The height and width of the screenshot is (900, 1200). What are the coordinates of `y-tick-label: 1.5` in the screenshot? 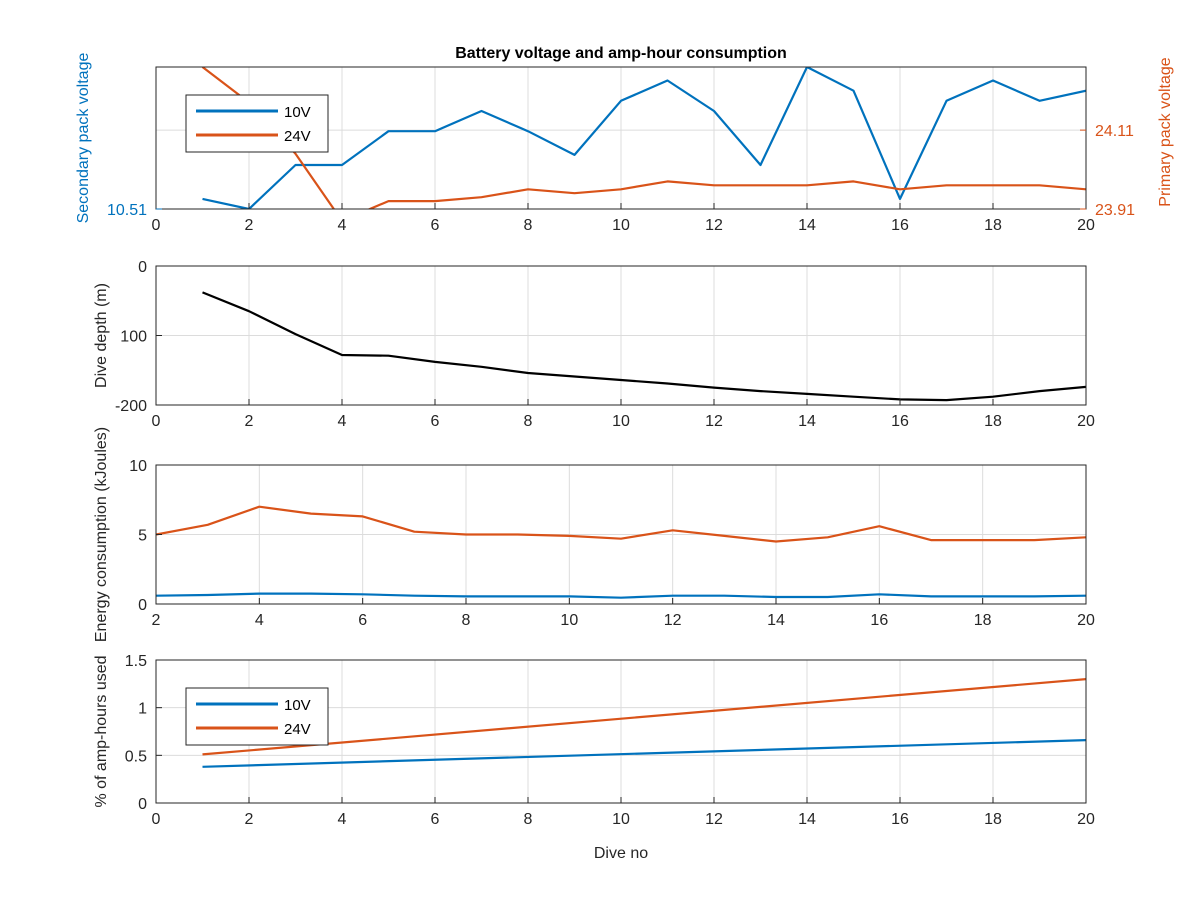 It's located at (136, 661).